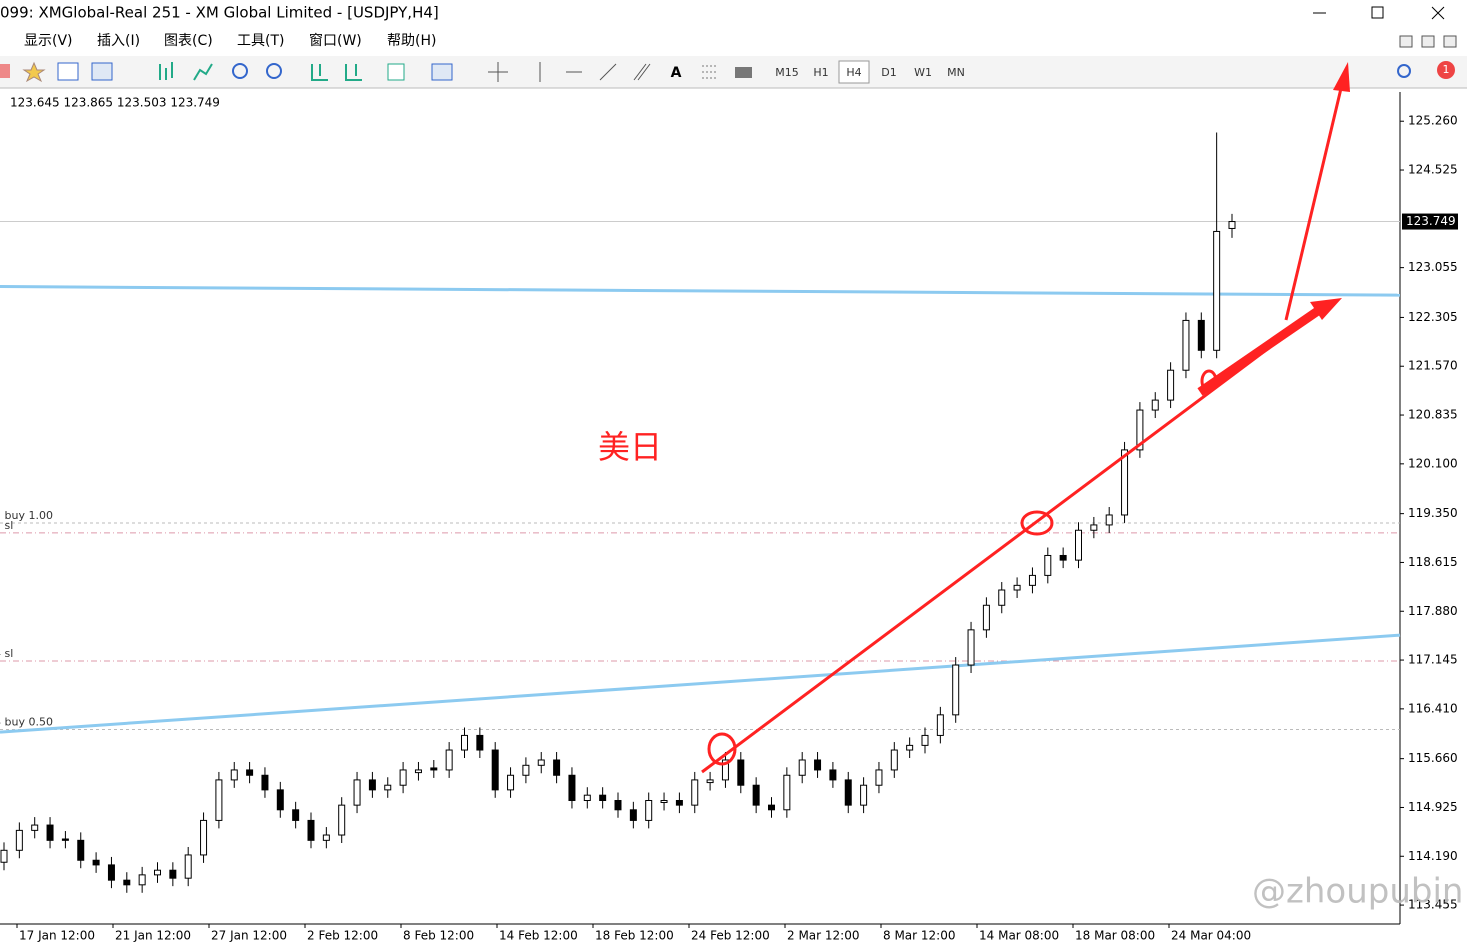 The image size is (1467, 946). I want to click on menu-item: 窗口(W), so click(335, 40).